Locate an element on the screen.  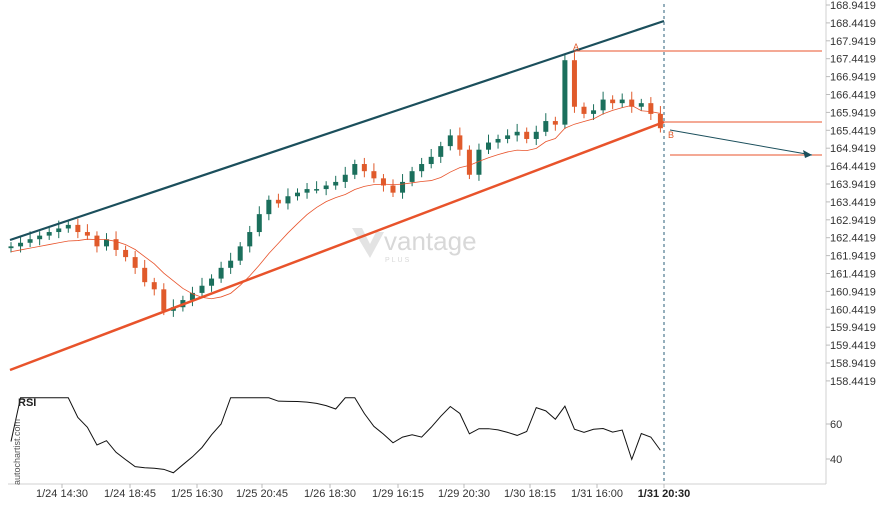
watermark-logo-icon is located at coordinates (368, 243).